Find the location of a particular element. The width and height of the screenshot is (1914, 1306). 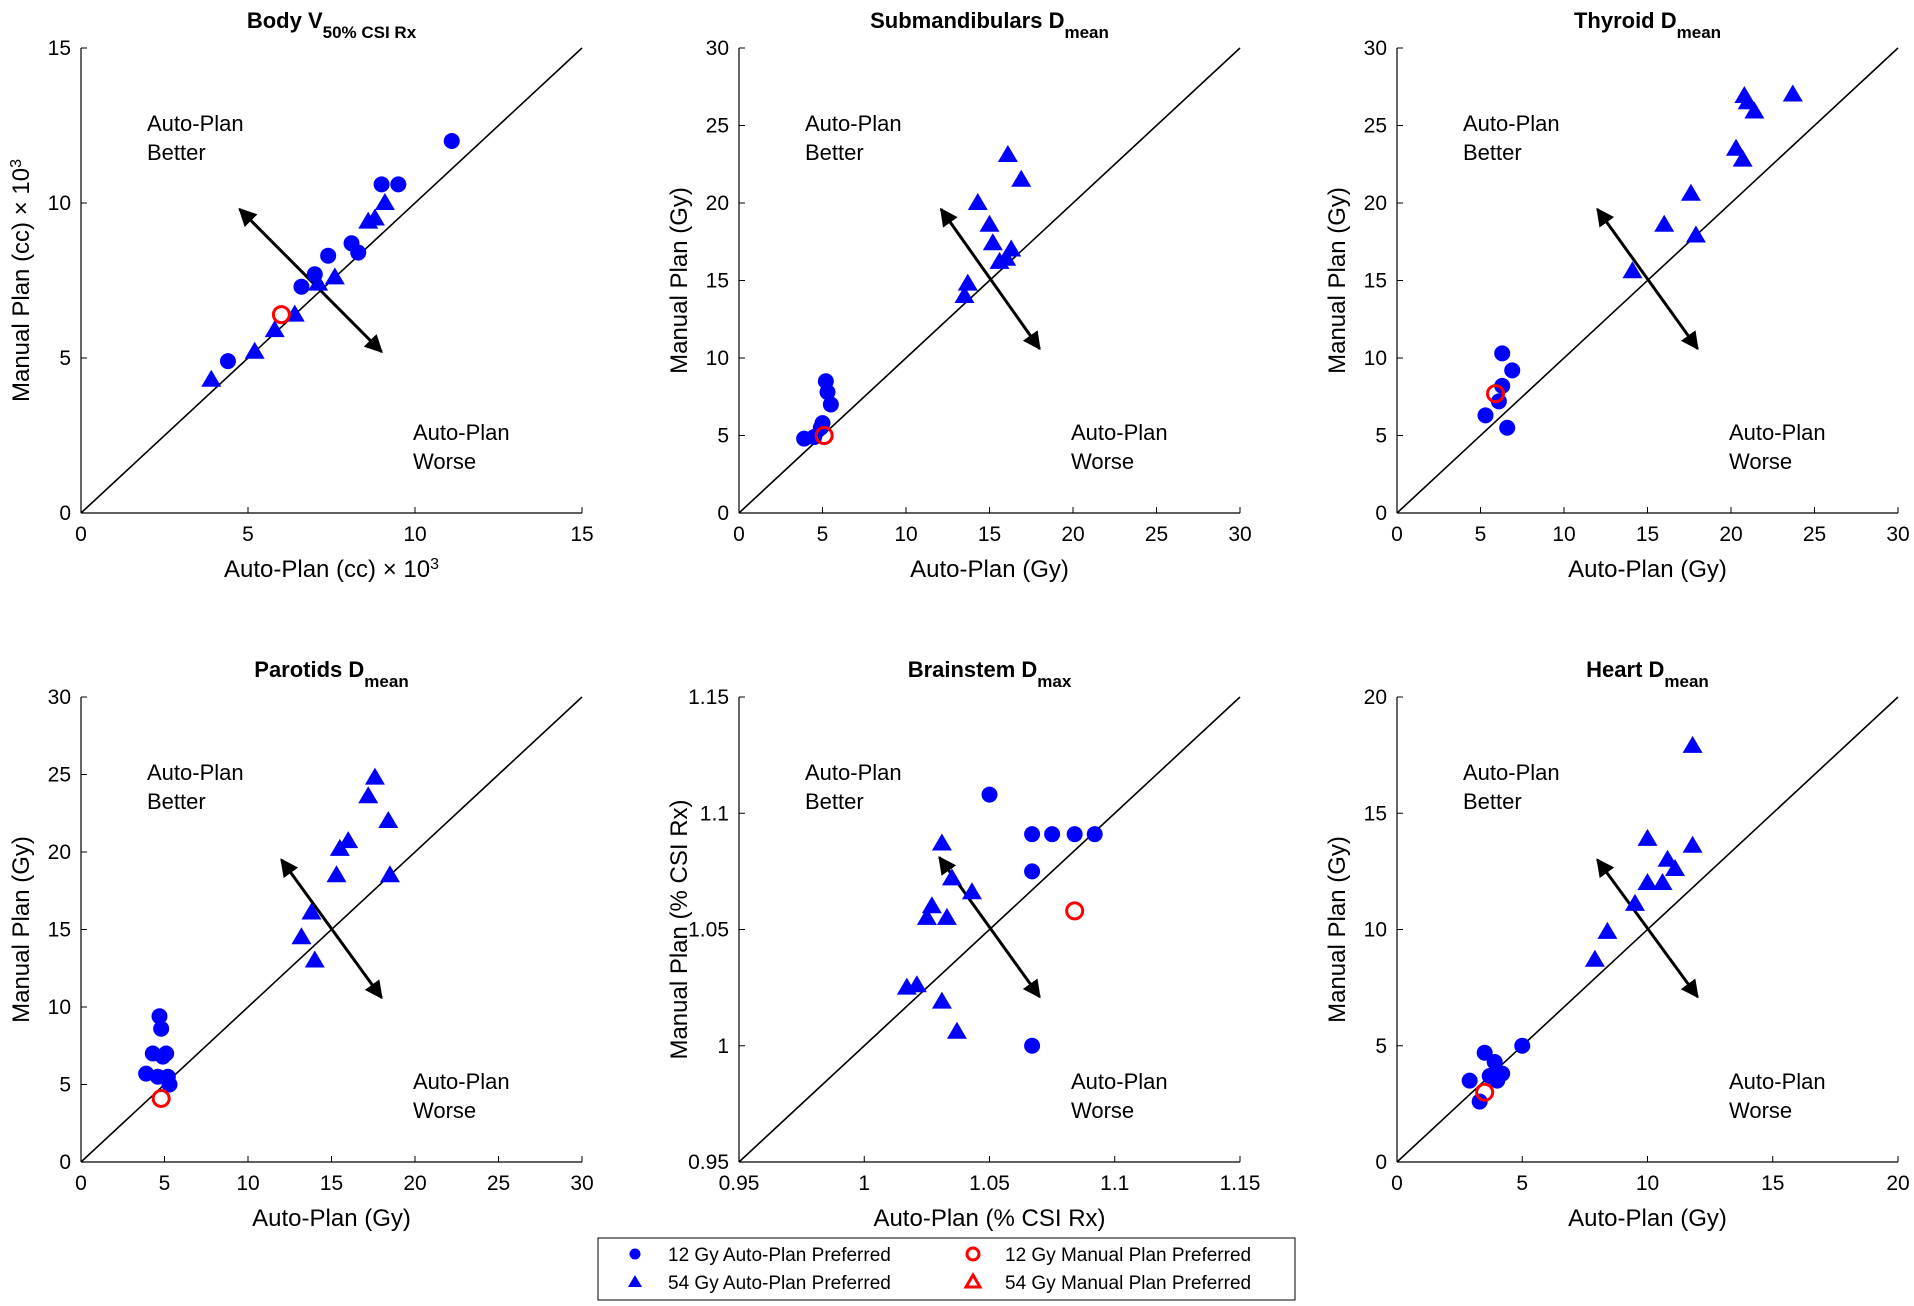

panel-1-ylabel: Manual Plan (cc) × 103 is located at coordinates (22, 280).